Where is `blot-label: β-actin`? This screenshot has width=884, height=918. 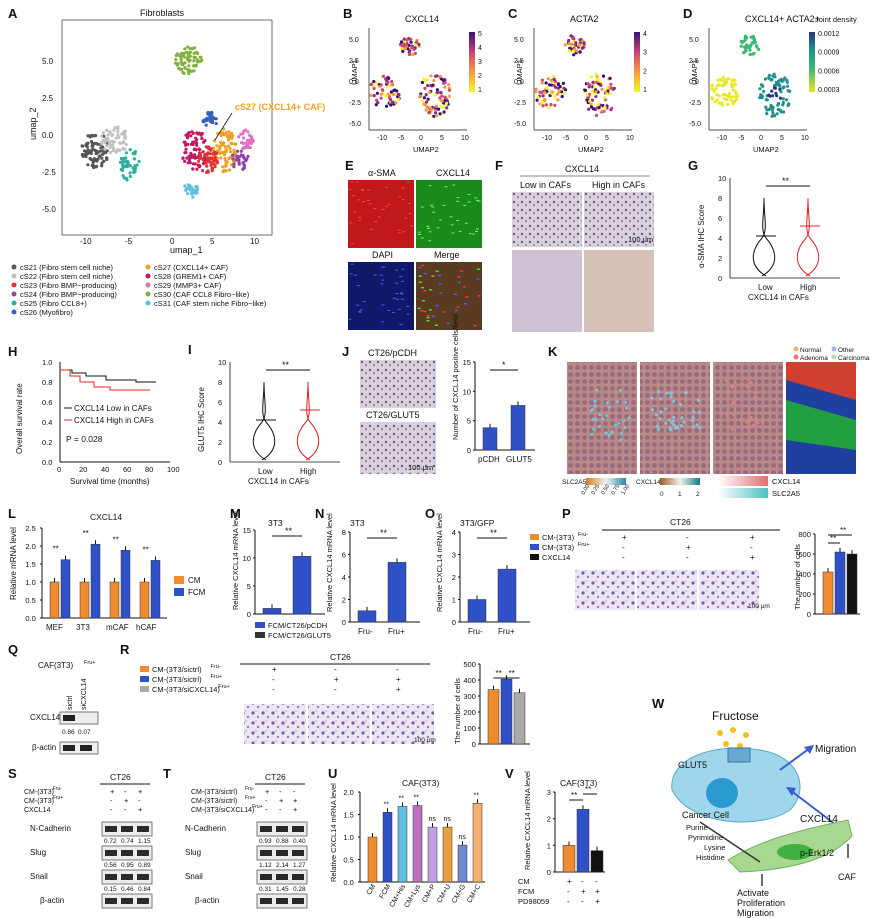
blot-label: β-actin is located at coordinates (44, 747).